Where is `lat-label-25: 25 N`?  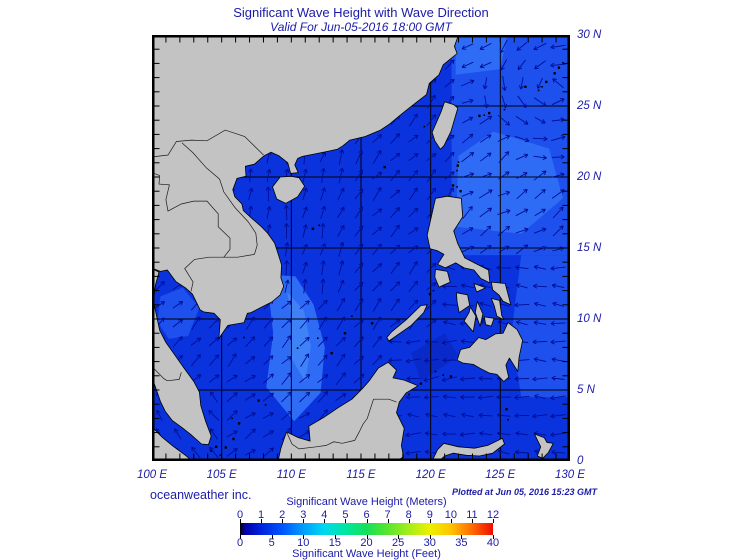
lat-label-25: 25 N is located at coordinates (589, 106).